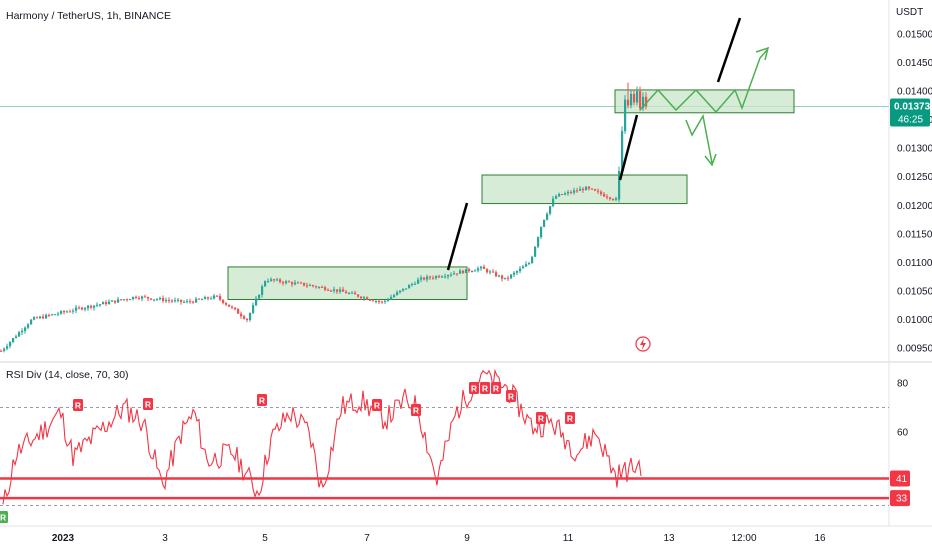 The width and height of the screenshot is (932, 550). What do you see at coordinates (762, 53) in the screenshot?
I see `projection-arrowhead-up` at bounding box center [762, 53].